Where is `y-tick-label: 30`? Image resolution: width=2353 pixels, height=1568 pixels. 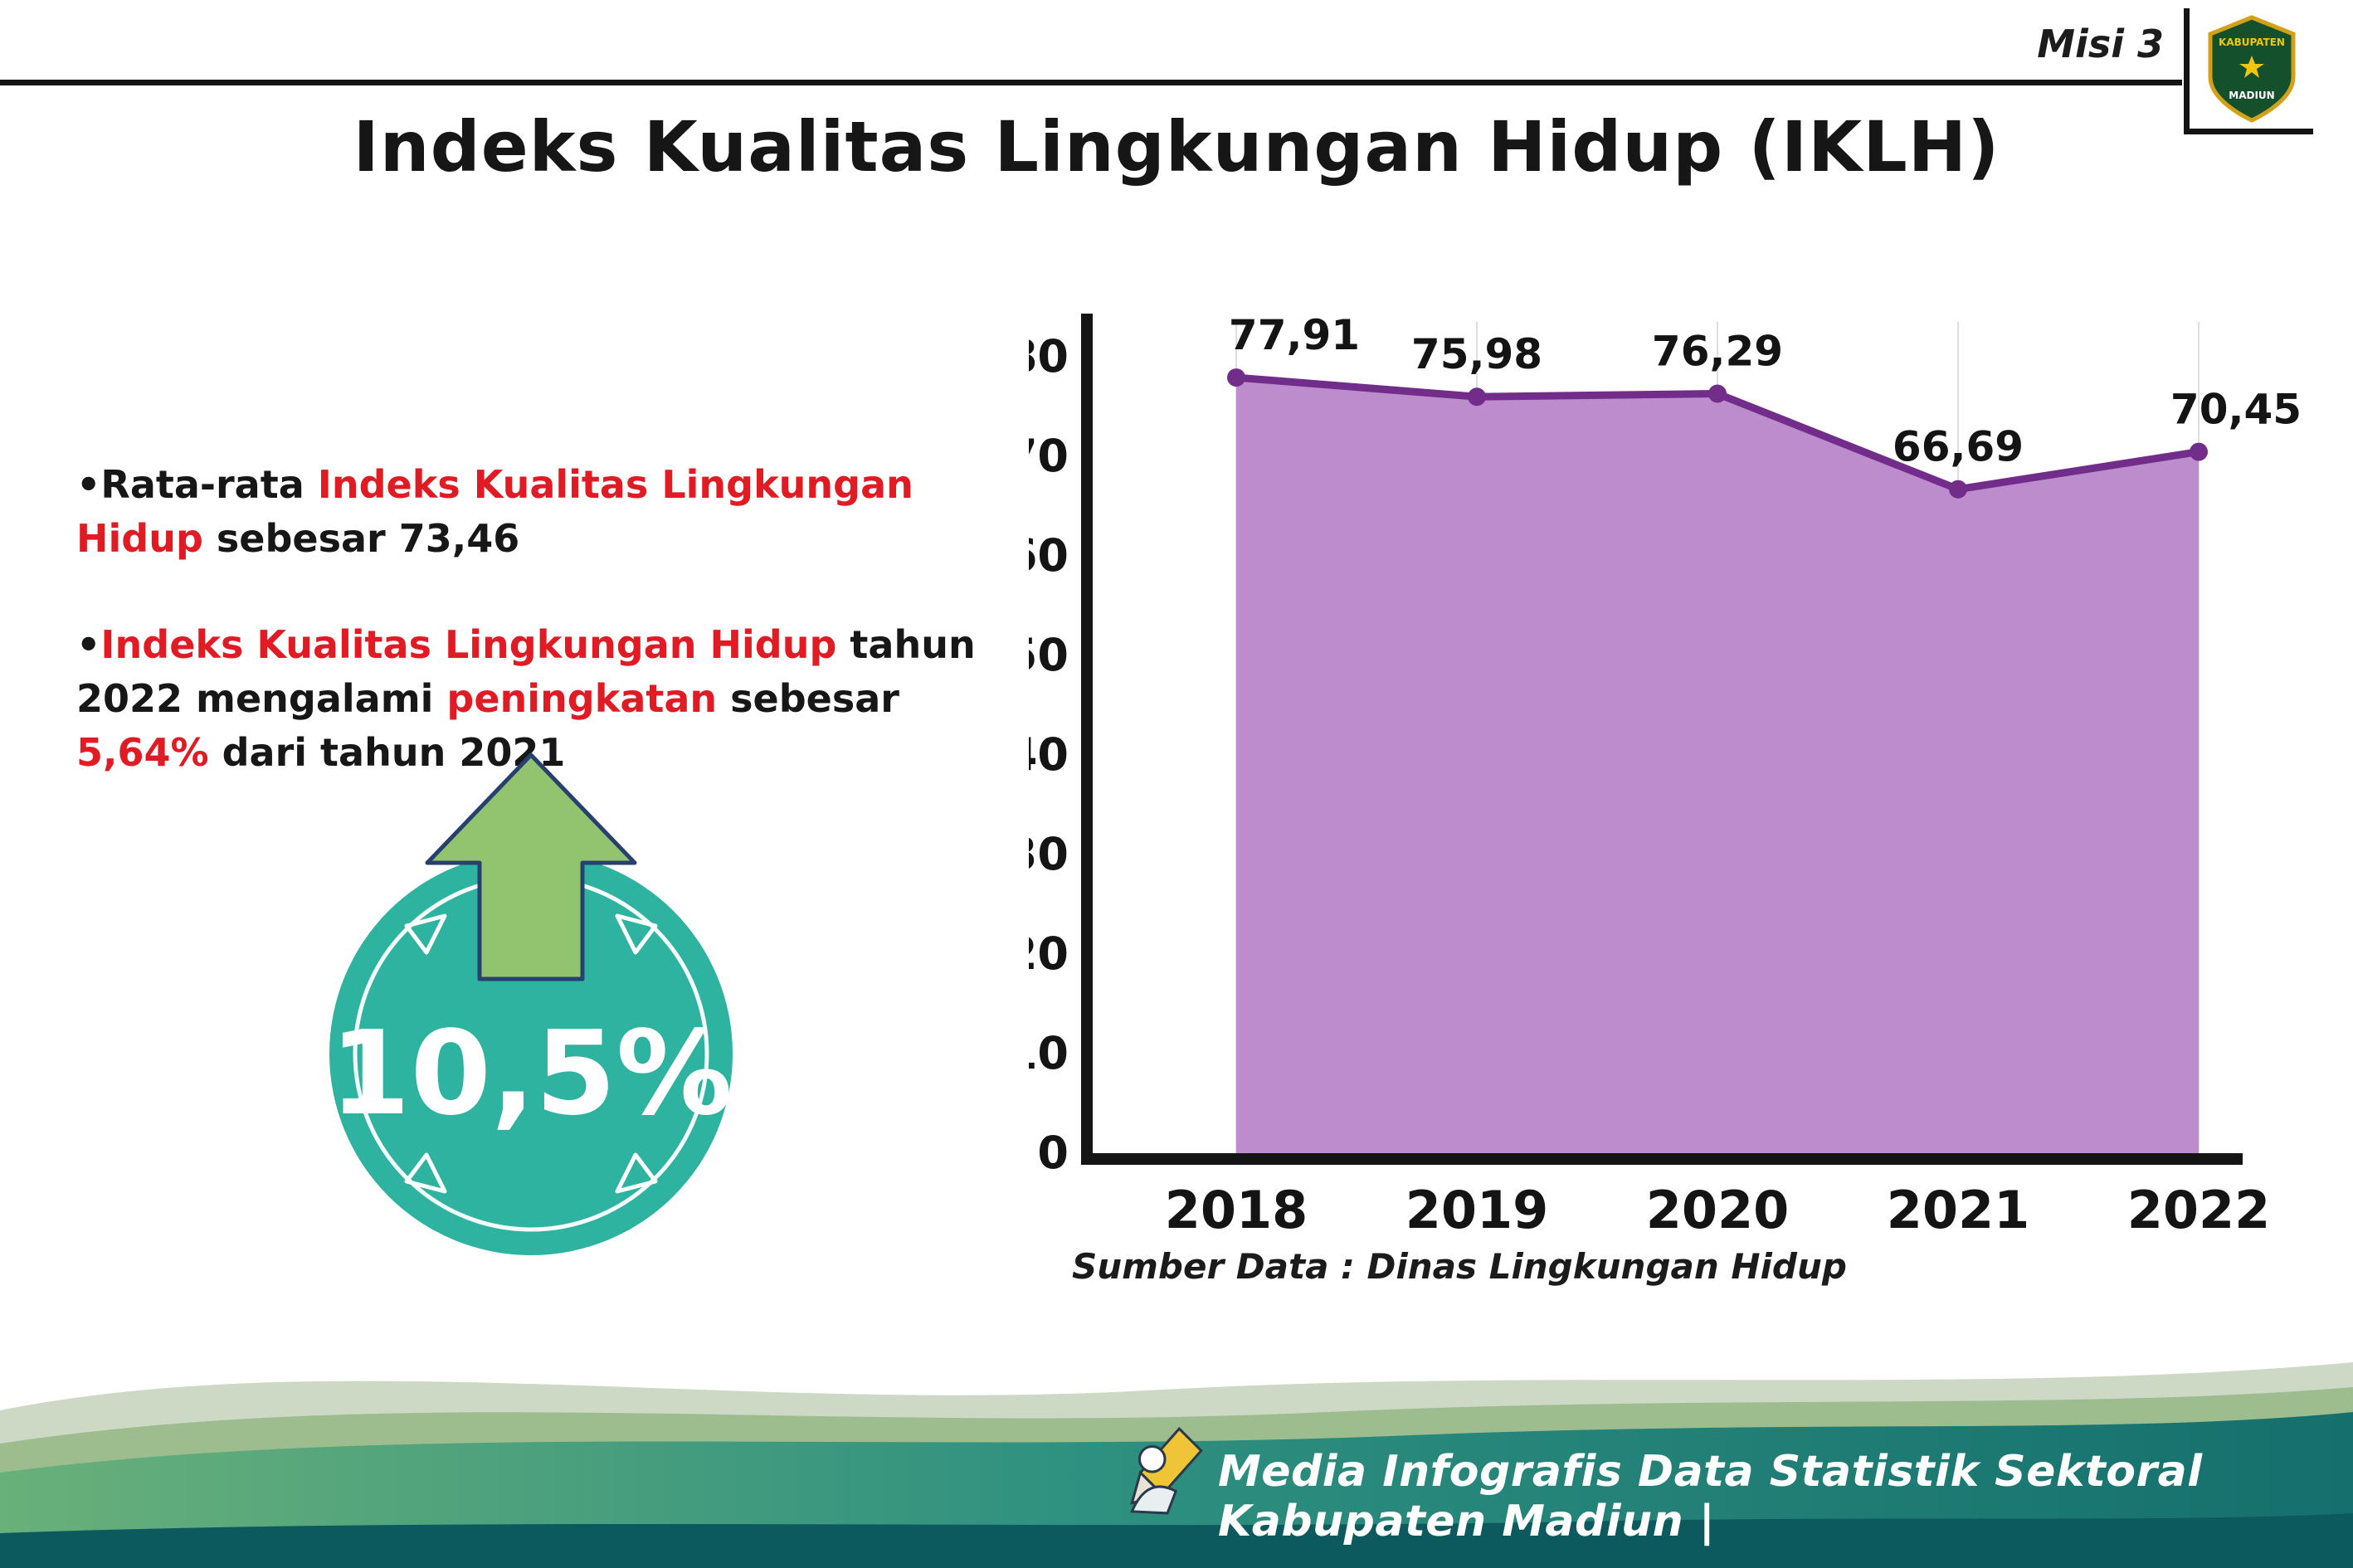
y-tick-label: 30 is located at coordinates (1049, 854).